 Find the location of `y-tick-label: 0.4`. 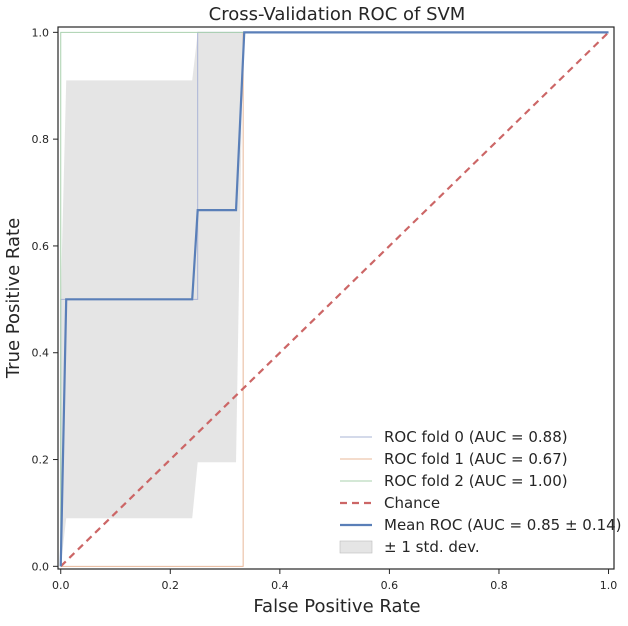

y-tick-label: 0.4 is located at coordinates (41, 353).